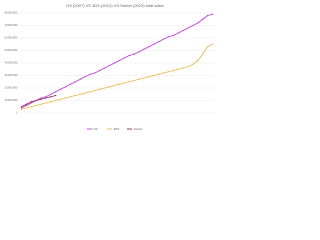 This screenshot has height=240, width=320. I want to click on y-tick-label: 10,000,000, so click(12, 100).